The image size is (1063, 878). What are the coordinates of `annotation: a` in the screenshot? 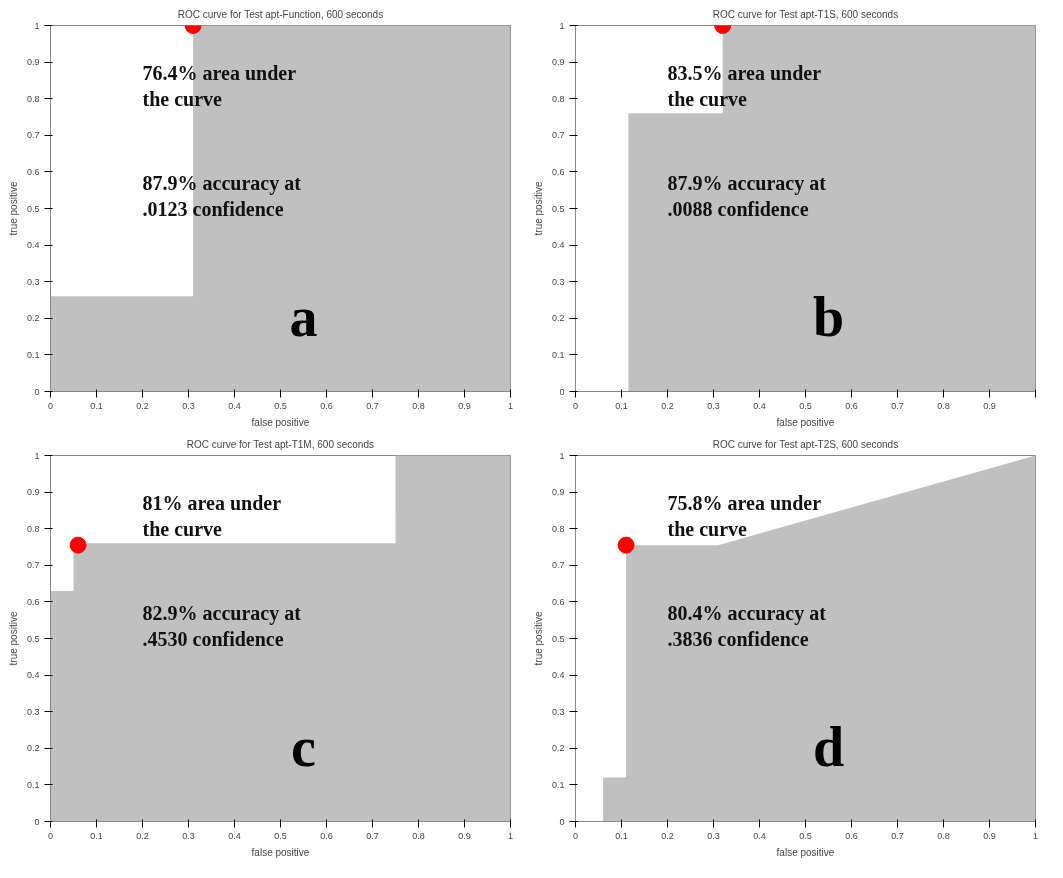 It's located at (303, 316).